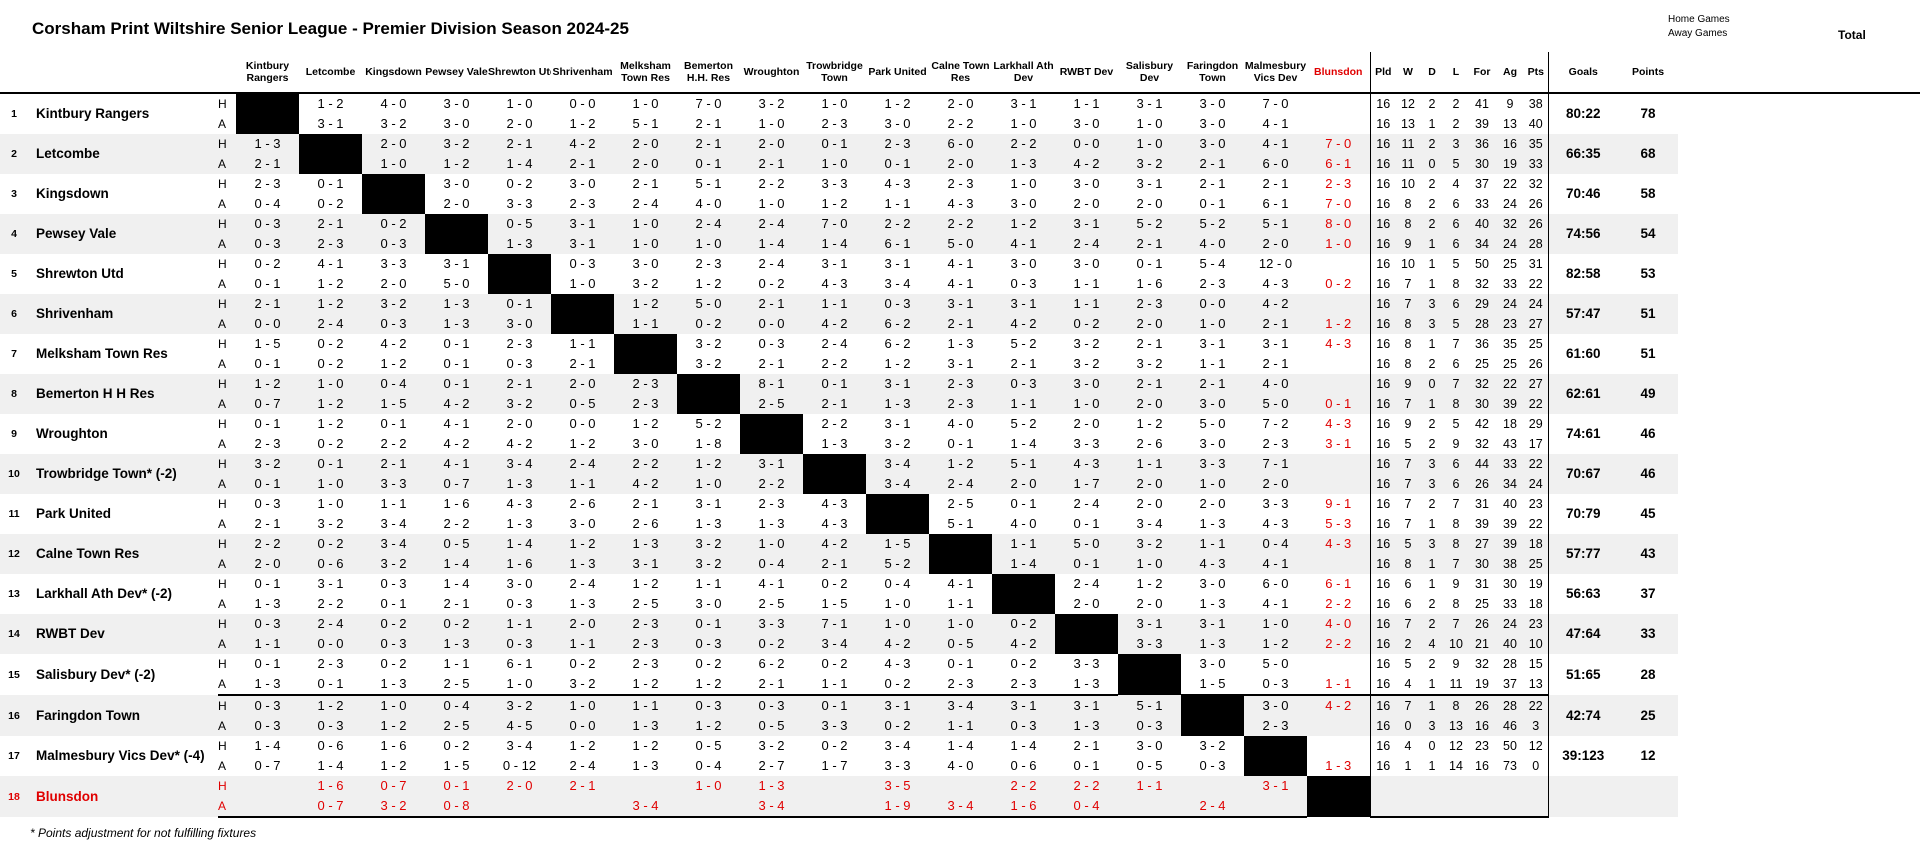  I want to click on away-score: 1 - 7, so click(834, 765).